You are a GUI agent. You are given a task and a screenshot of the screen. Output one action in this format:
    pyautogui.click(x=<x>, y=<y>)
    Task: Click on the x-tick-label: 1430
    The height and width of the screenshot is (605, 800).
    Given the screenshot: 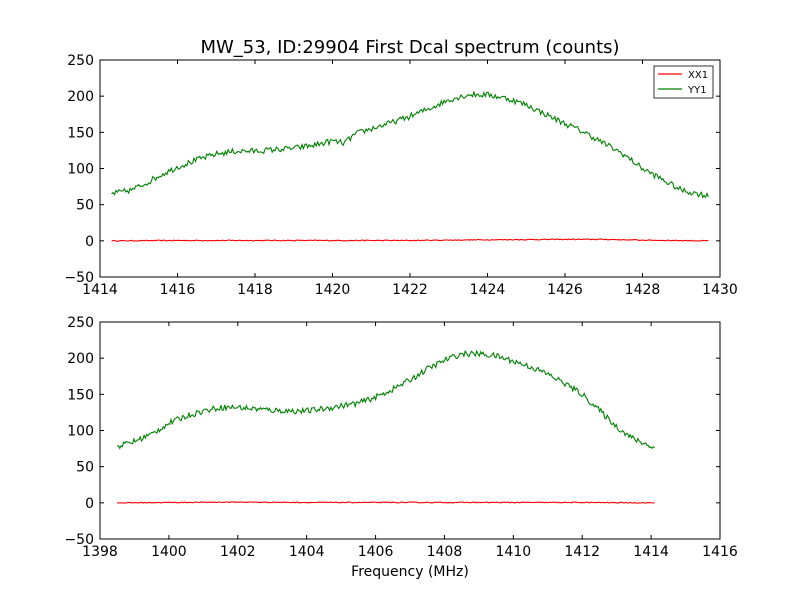 What is the action you would take?
    pyautogui.click(x=720, y=290)
    